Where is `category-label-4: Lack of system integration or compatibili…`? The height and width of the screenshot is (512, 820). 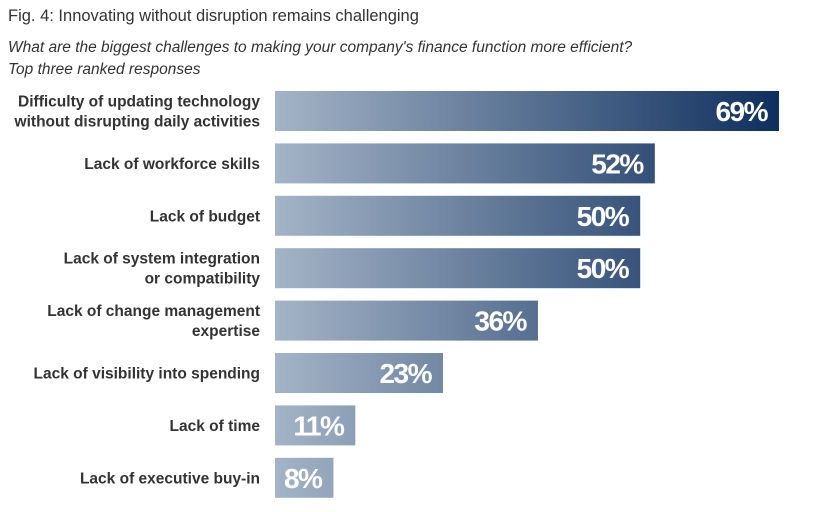 category-label-4: Lack of system integration or compatibili… is located at coordinates (162, 269).